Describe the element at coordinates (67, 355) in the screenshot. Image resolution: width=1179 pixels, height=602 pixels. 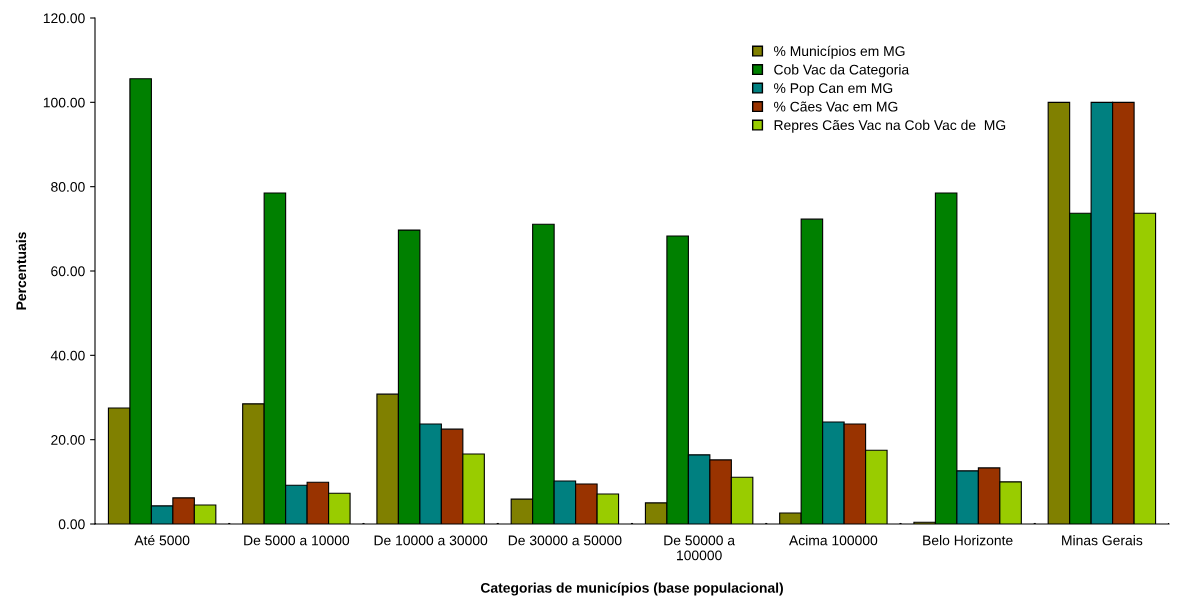
I see `y-tick-label: 40.00` at that location.